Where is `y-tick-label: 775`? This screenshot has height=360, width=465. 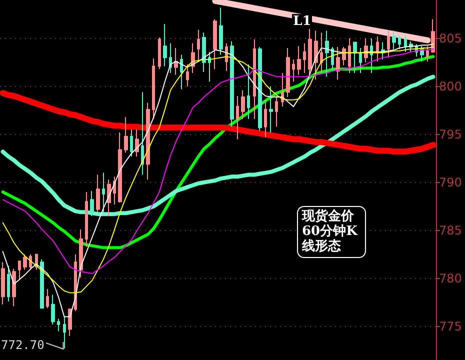
y-tick-label: 775 is located at coordinates (450, 326).